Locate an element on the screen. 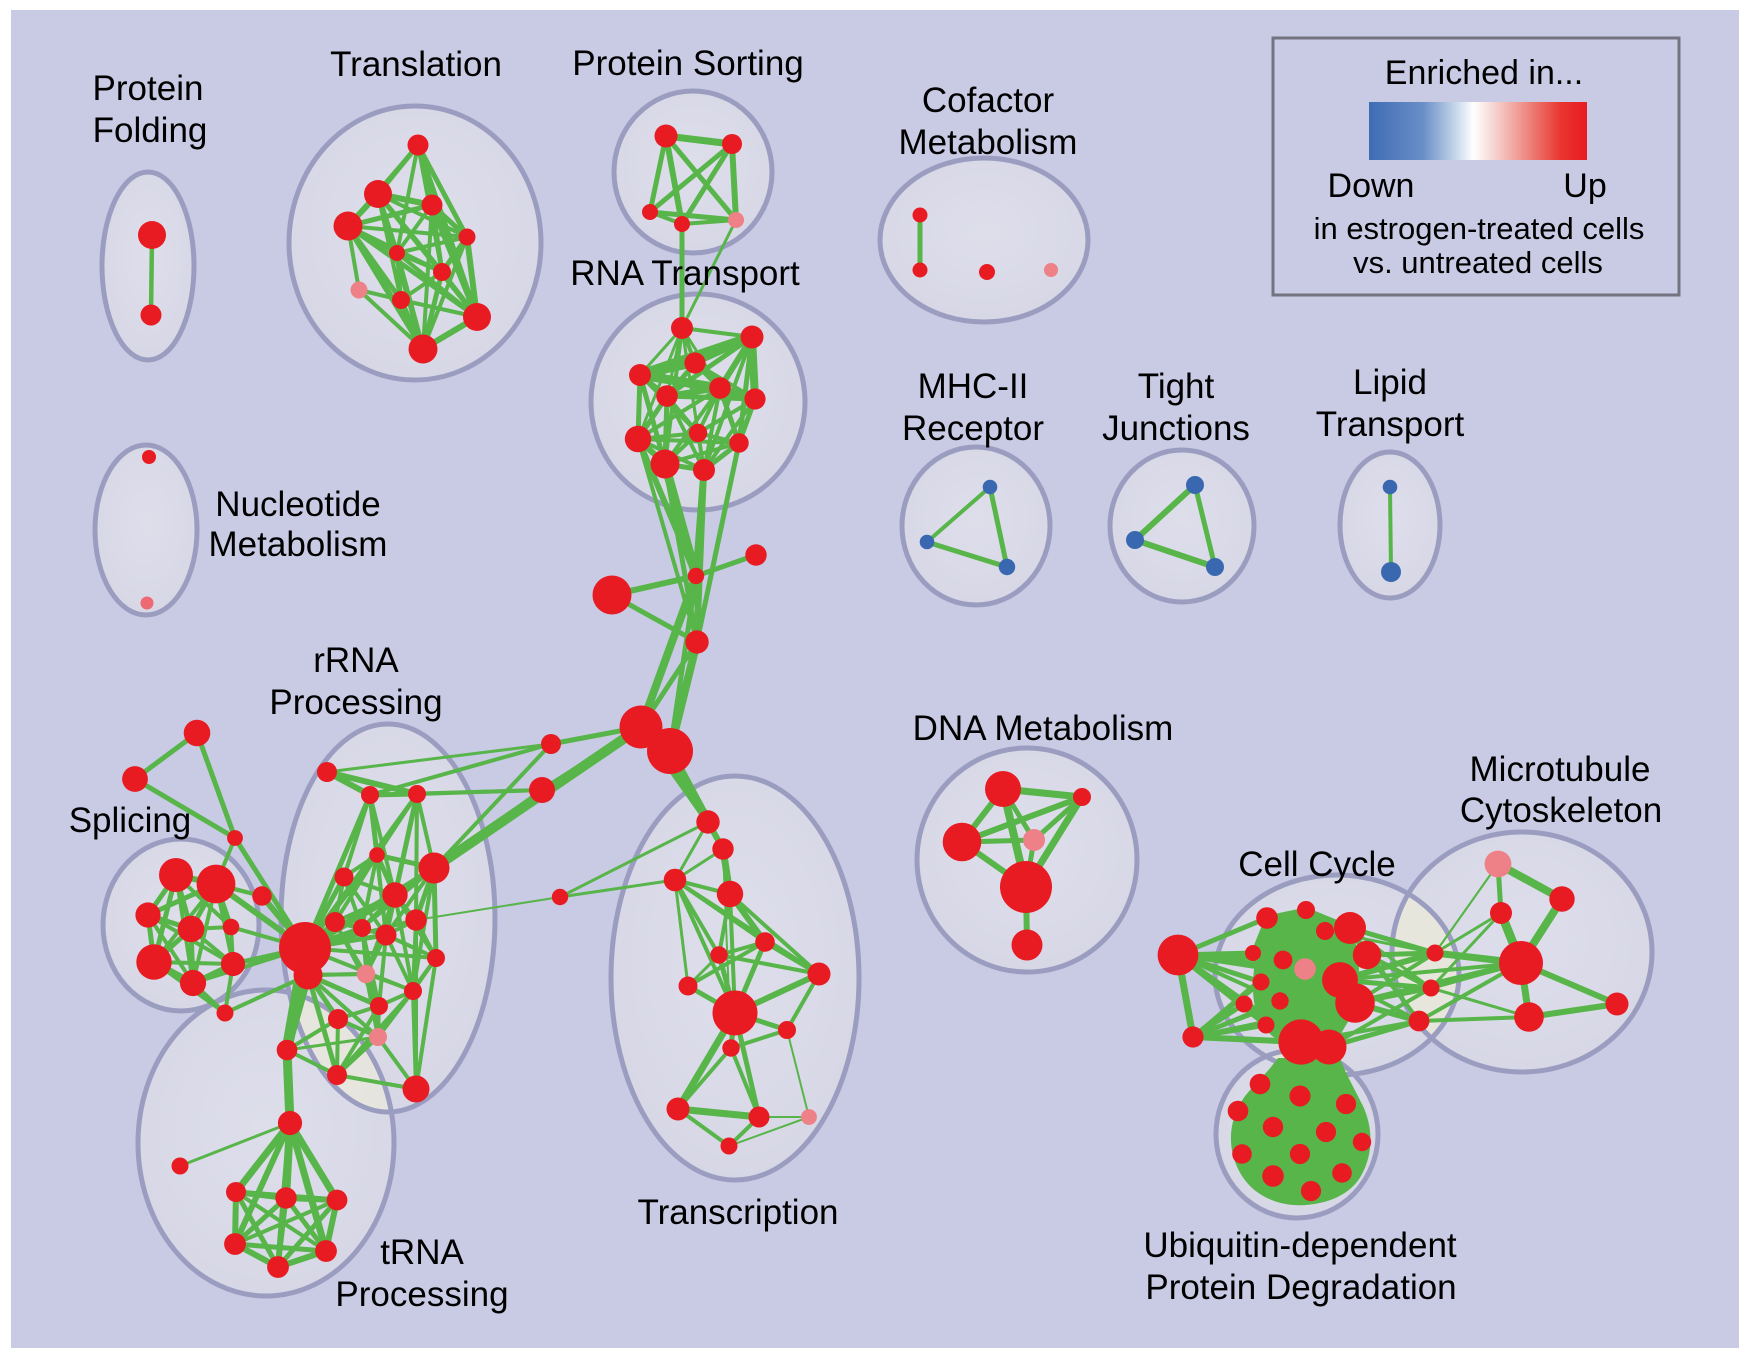 The width and height of the screenshot is (1750, 1360). svg-text: Cytoskeleton is located at coordinates (1561, 810).